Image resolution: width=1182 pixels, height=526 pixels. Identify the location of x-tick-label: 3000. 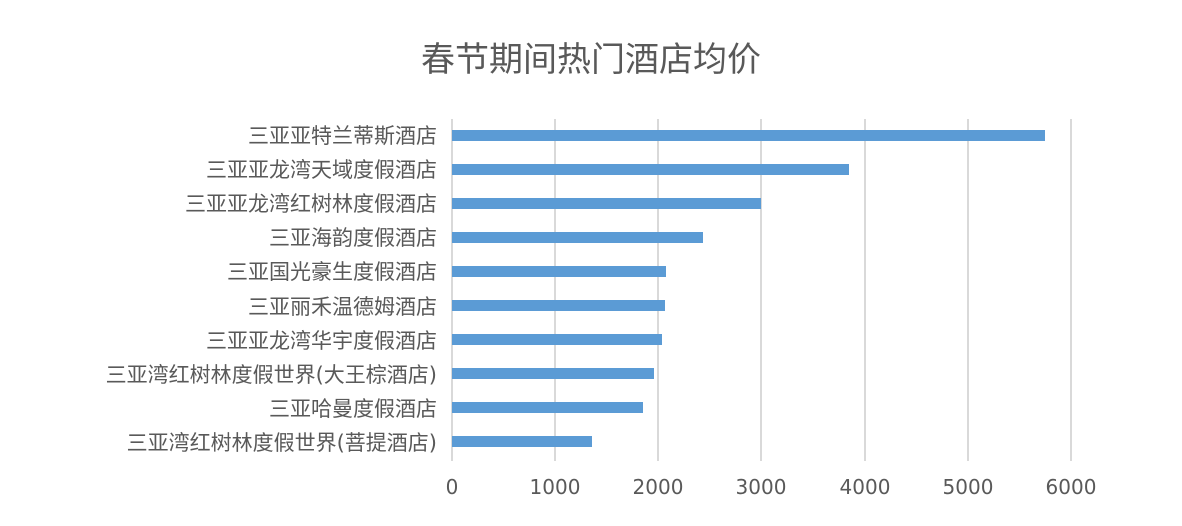
(761, 487).